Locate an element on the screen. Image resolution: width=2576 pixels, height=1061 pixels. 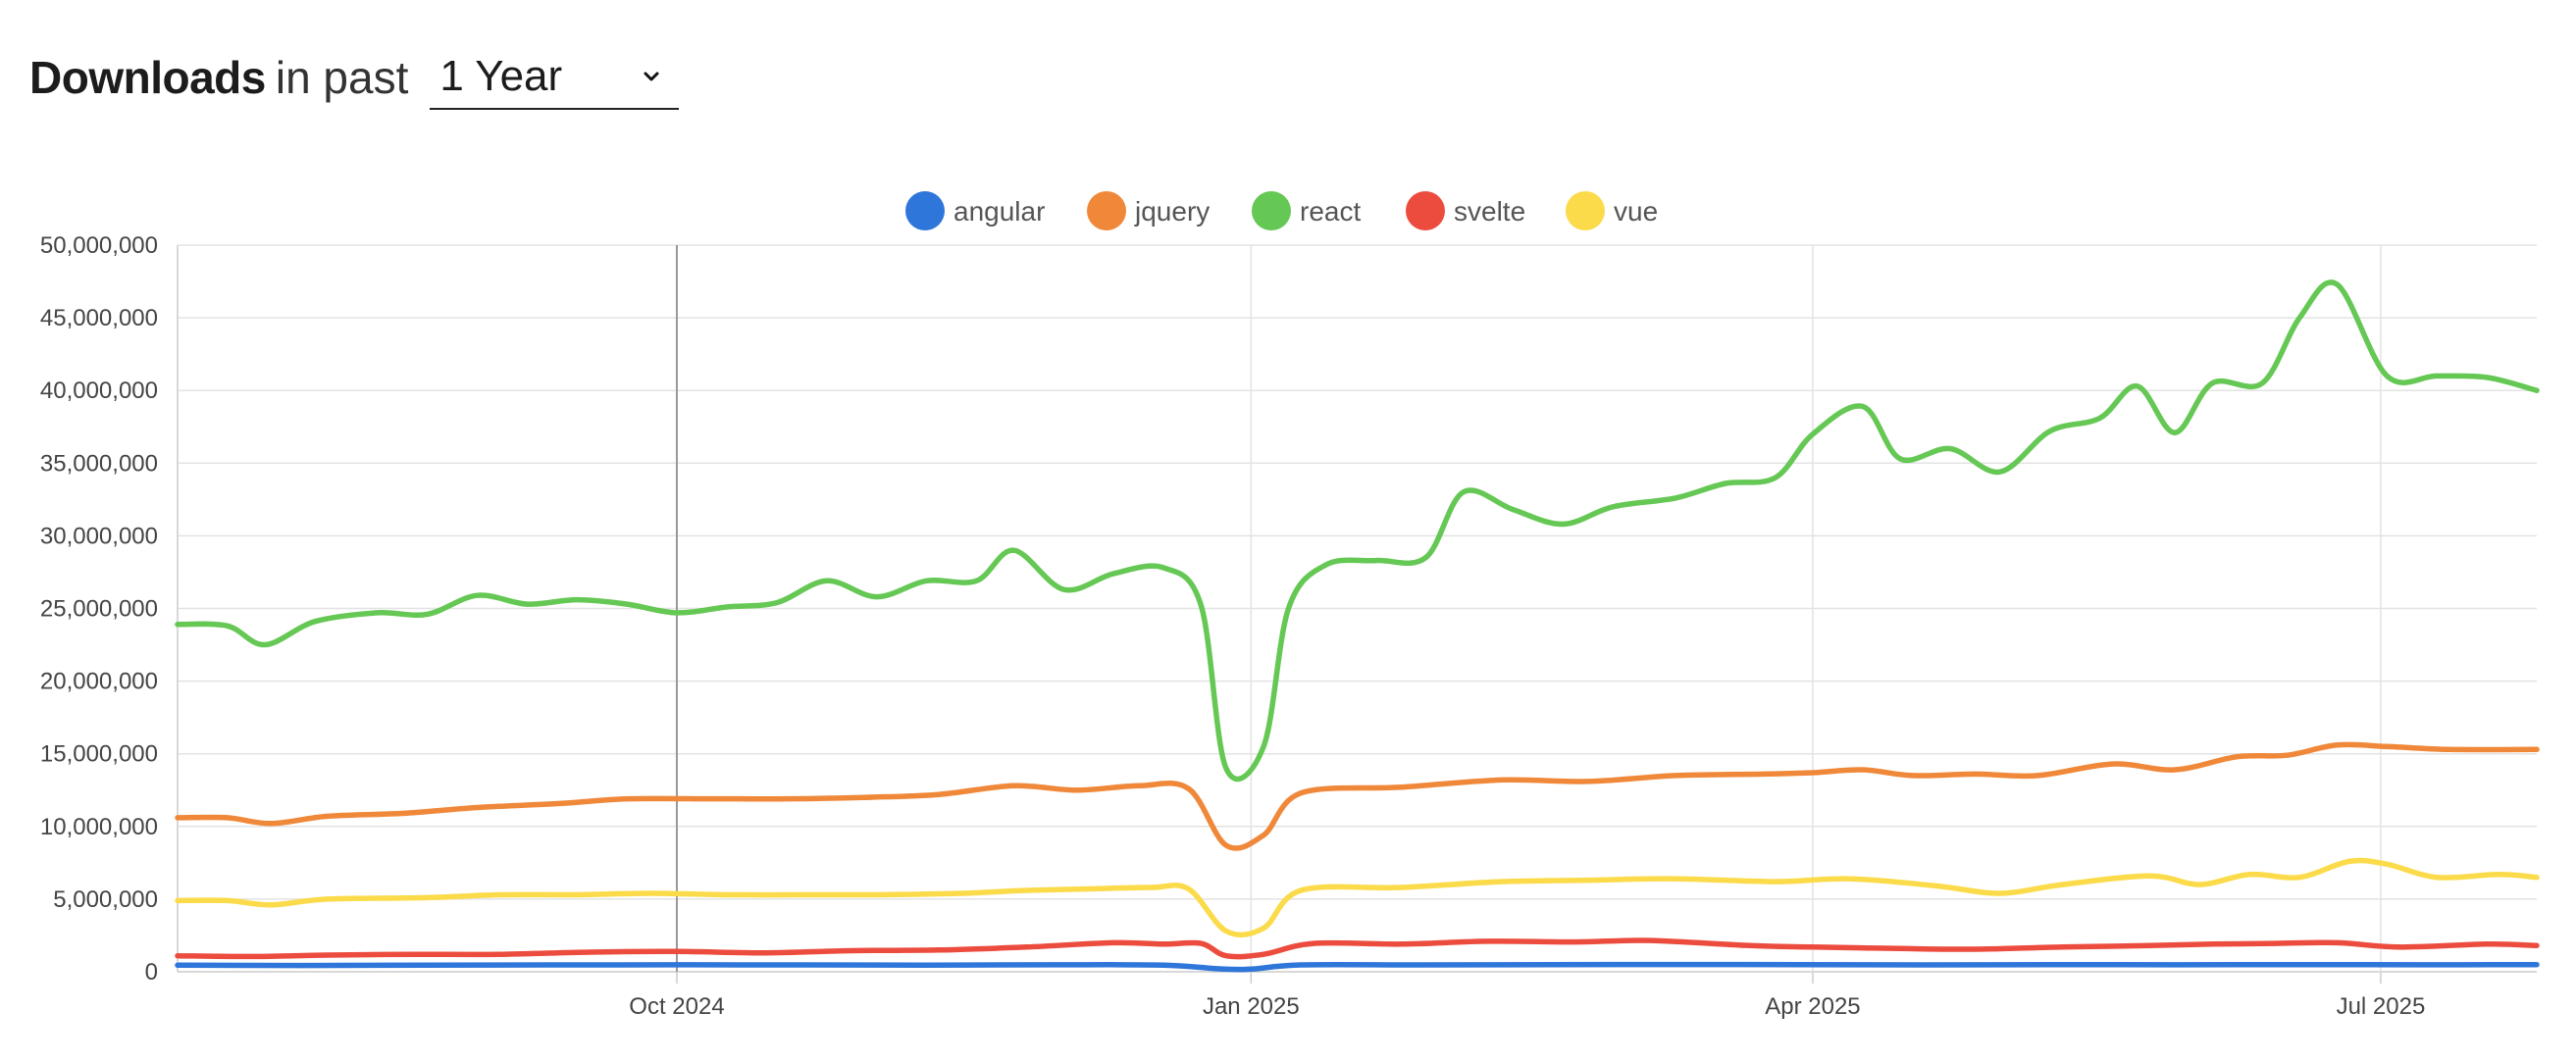
legend-item-svelte: svelte is located at coordinates (1465, 210).